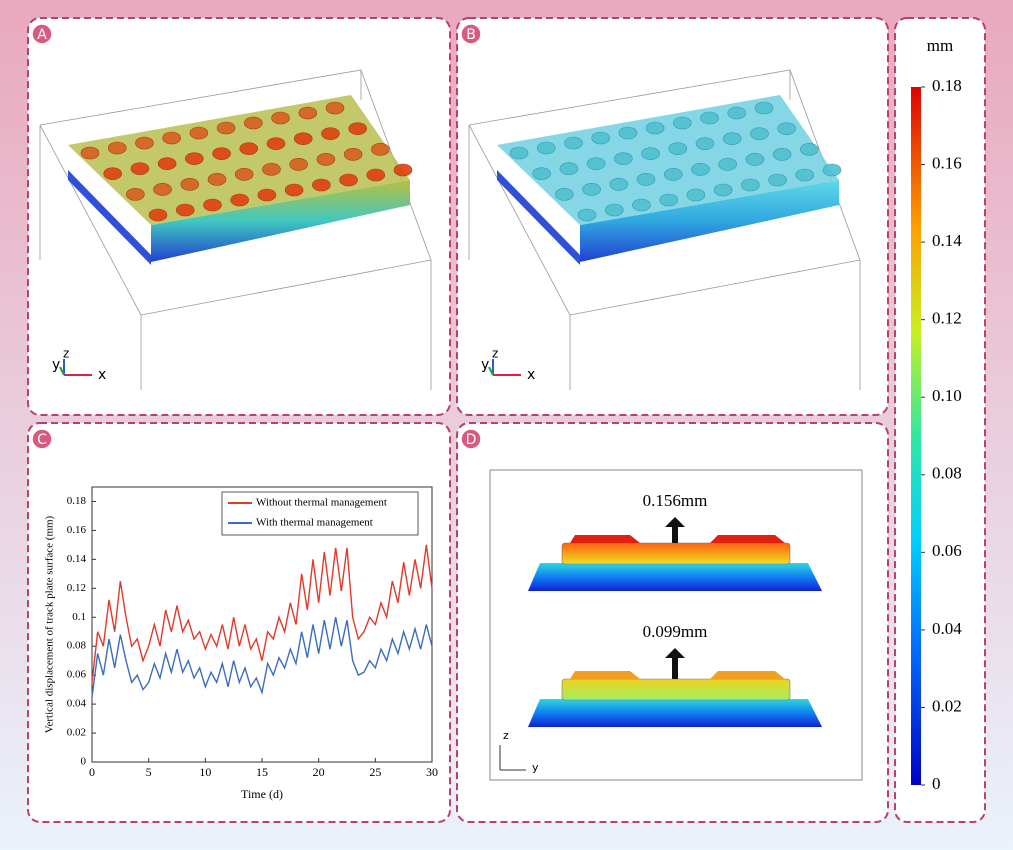  What do you see at coordinates (675, 577) in the screenshot?
I see `base` at bounding box center [675, 577].